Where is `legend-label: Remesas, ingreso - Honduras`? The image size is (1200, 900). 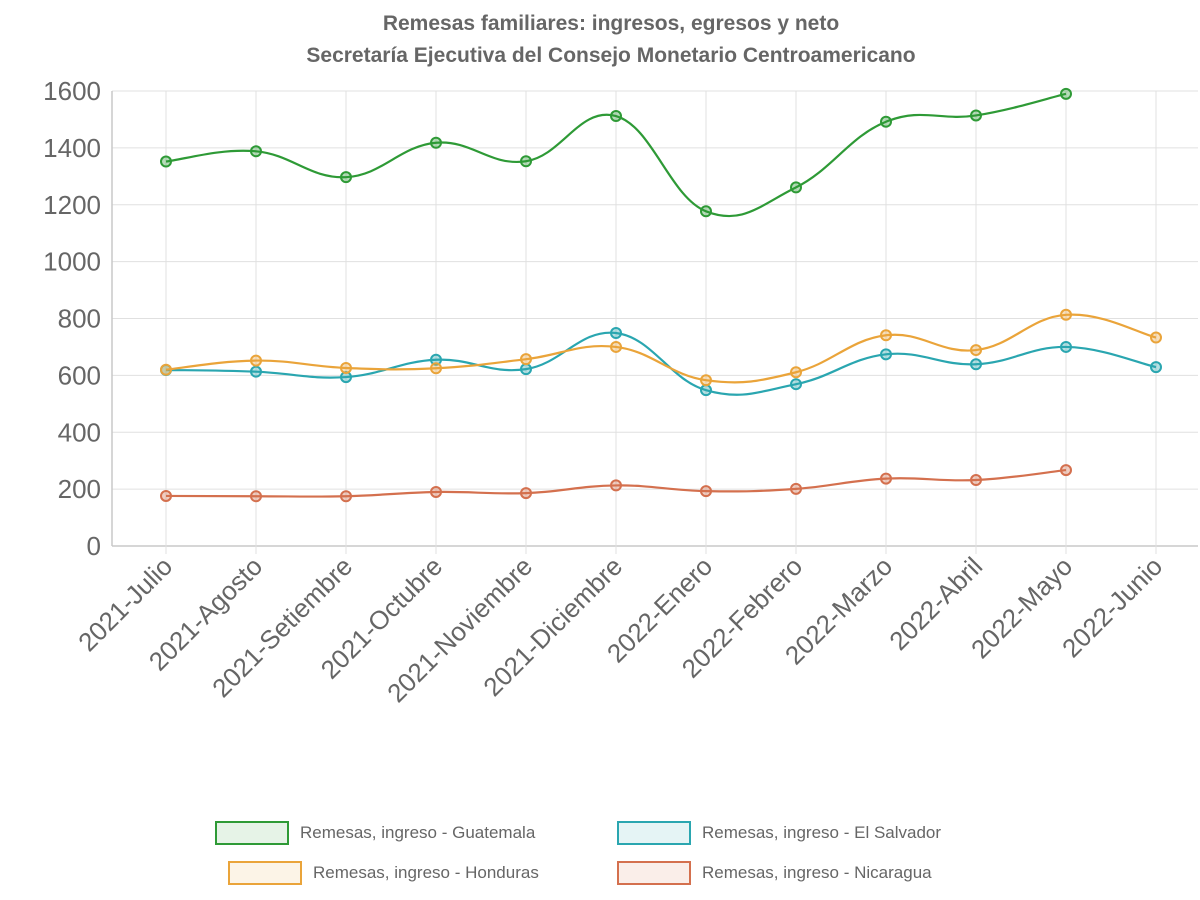 legend-label: Remesas, ingreso - Honduras is located at coordinates (426, 872).